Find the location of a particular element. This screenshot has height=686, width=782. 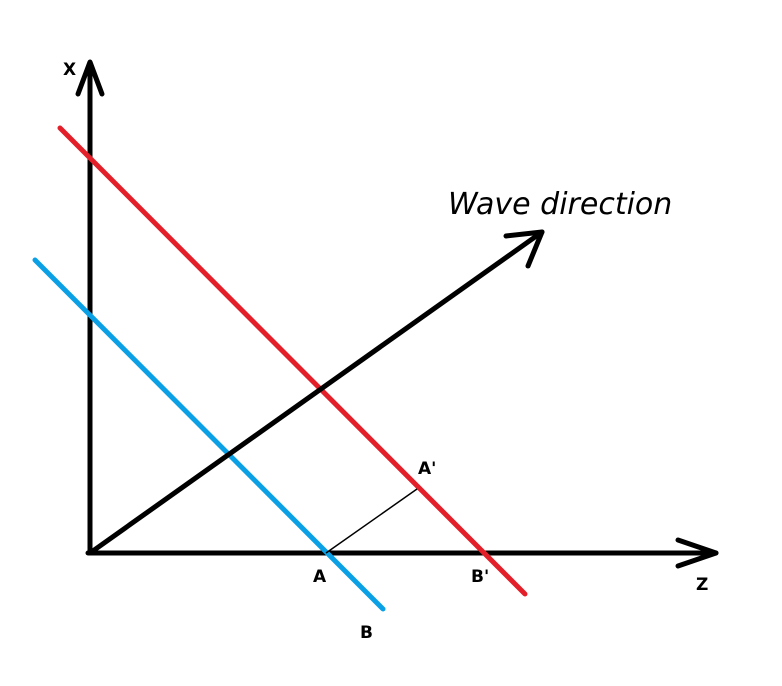

wave-direction-arrowhead is located at coordinates (524, 249).